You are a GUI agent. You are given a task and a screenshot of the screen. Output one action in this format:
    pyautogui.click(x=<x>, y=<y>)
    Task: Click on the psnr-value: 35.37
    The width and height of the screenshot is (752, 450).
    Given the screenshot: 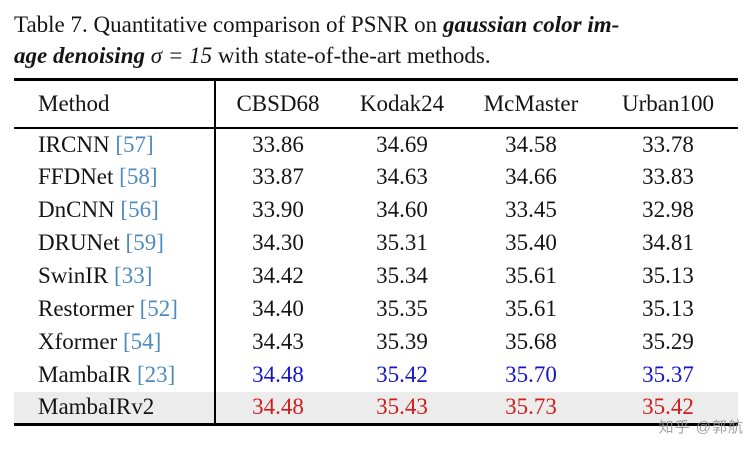 What is the action you would take?
    pyautogui.click(x=668, y=374)
    